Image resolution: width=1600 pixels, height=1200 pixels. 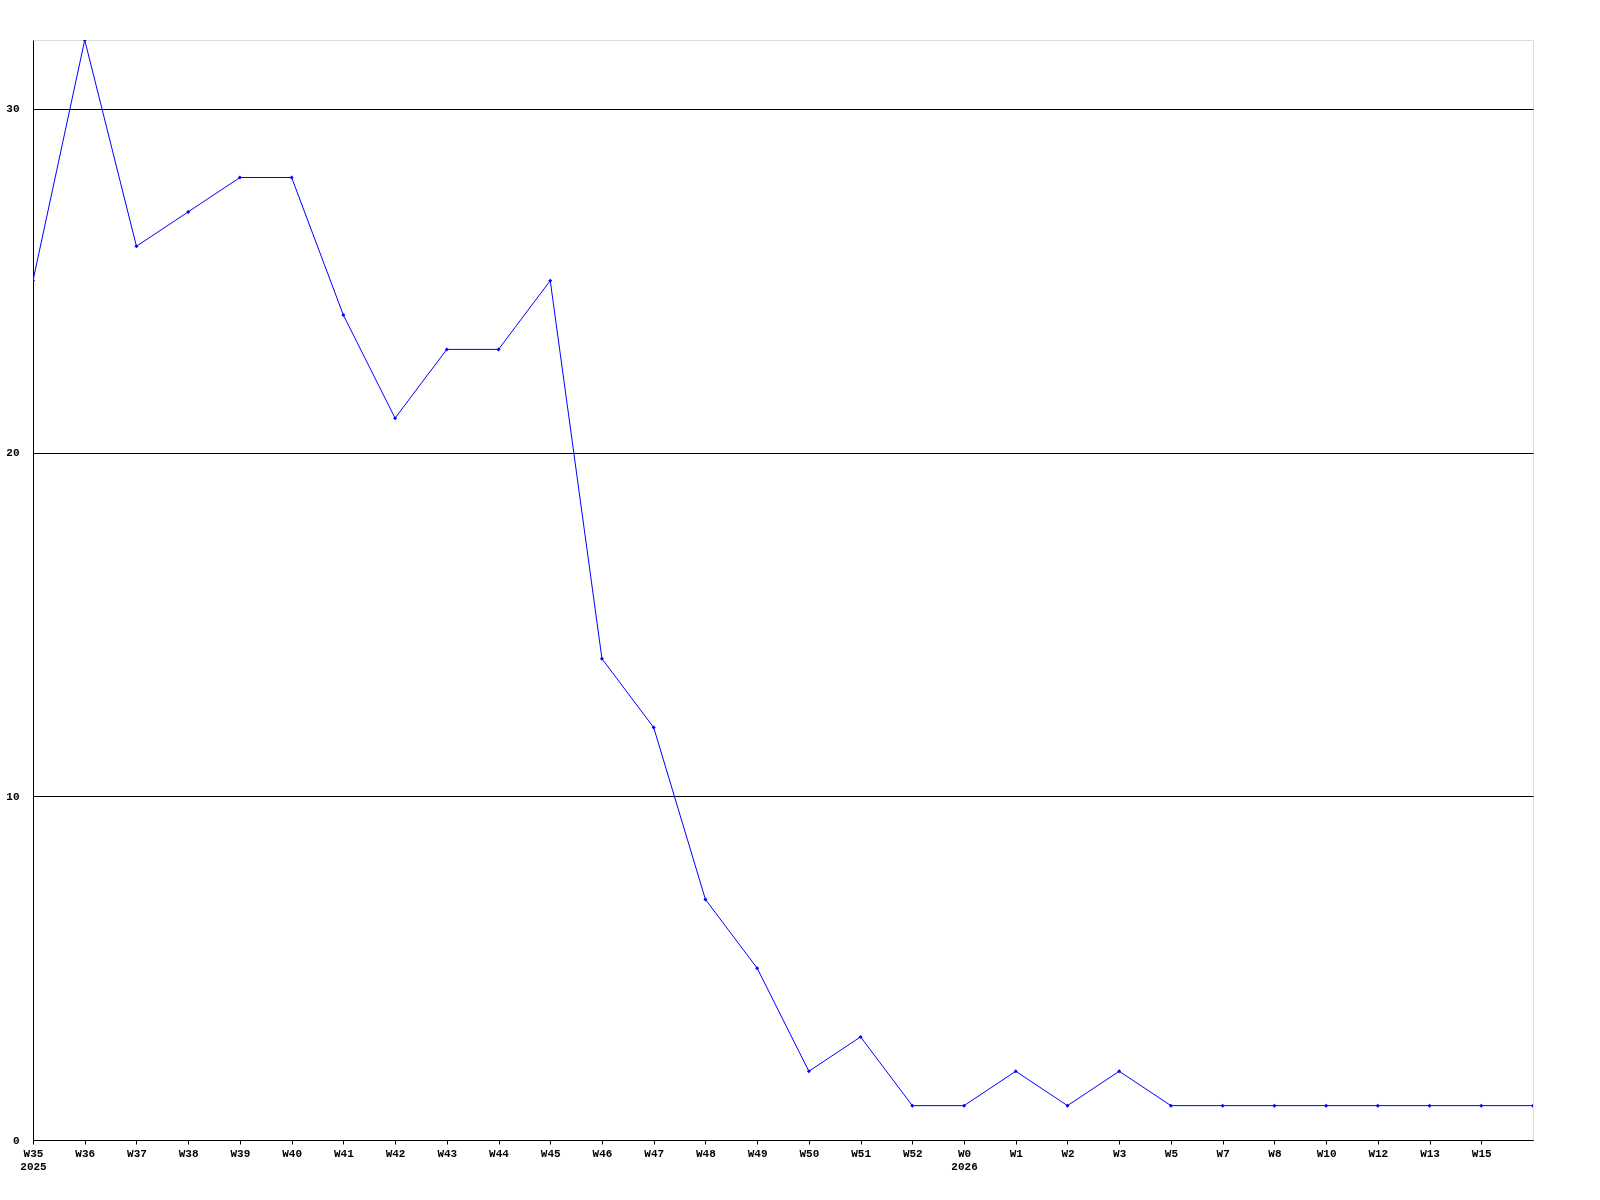 I want to click on x-tick-label: W37, so click(x=137, y=1153).